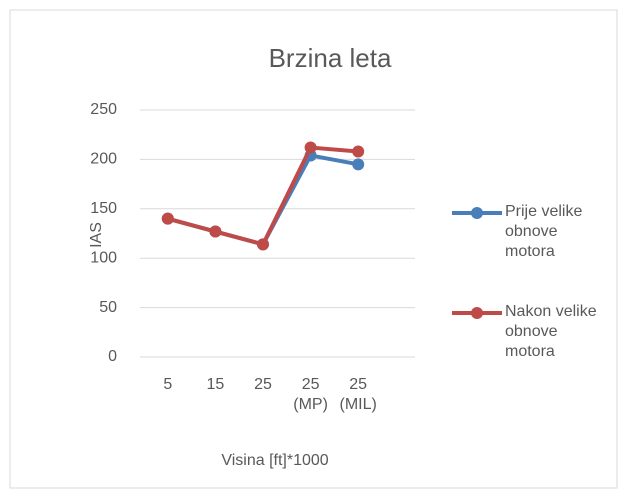  I want to click on legend-label: Prije velike obnove motora, so click(544, 231).